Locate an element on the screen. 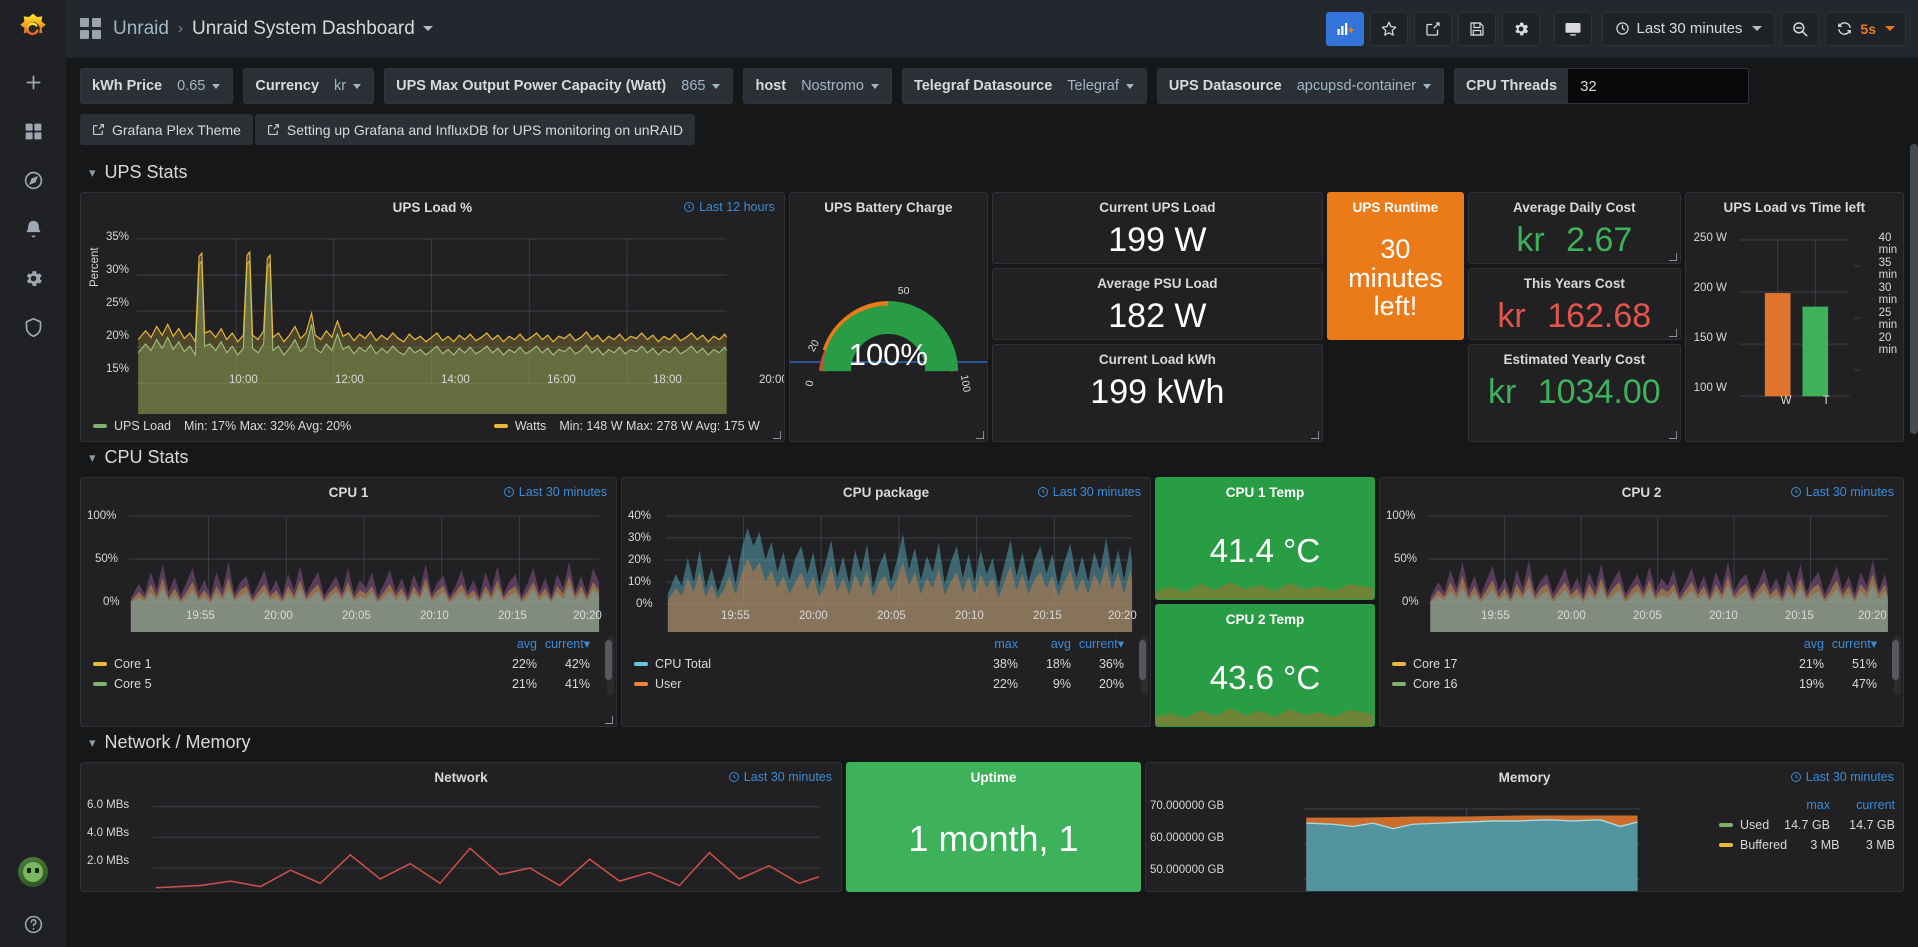  legend-header-current: current is located at coordinates (1875, 805).